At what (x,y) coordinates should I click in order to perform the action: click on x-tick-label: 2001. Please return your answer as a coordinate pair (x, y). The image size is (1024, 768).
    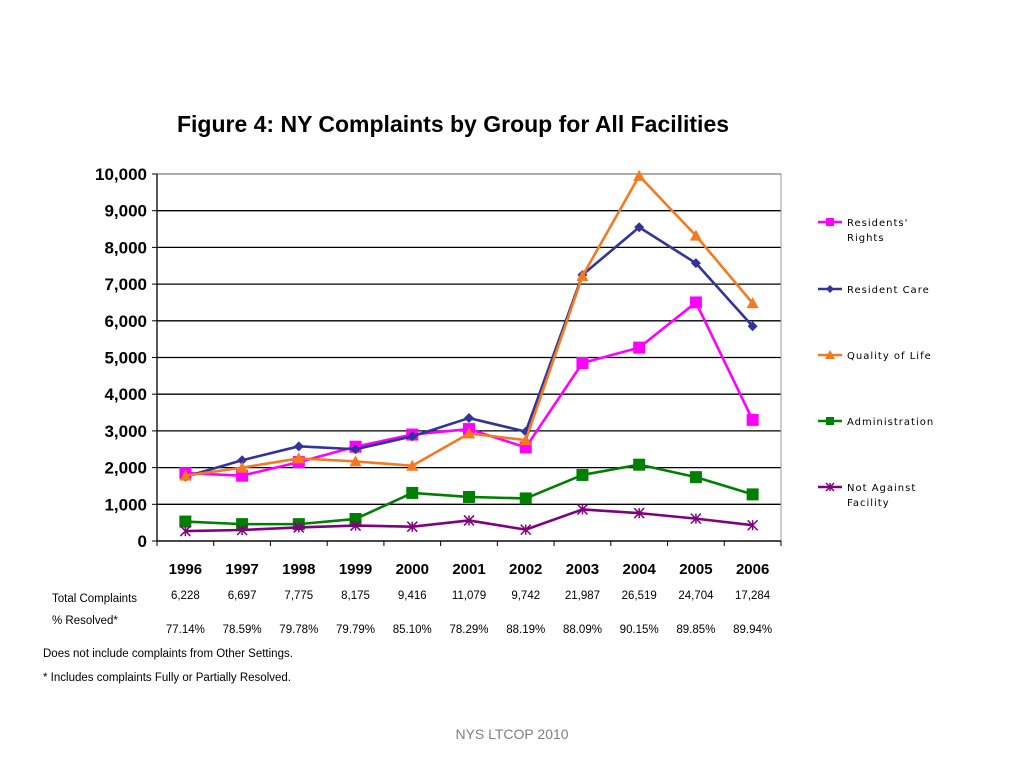
    Looking at the image, I should click on (468, 569).